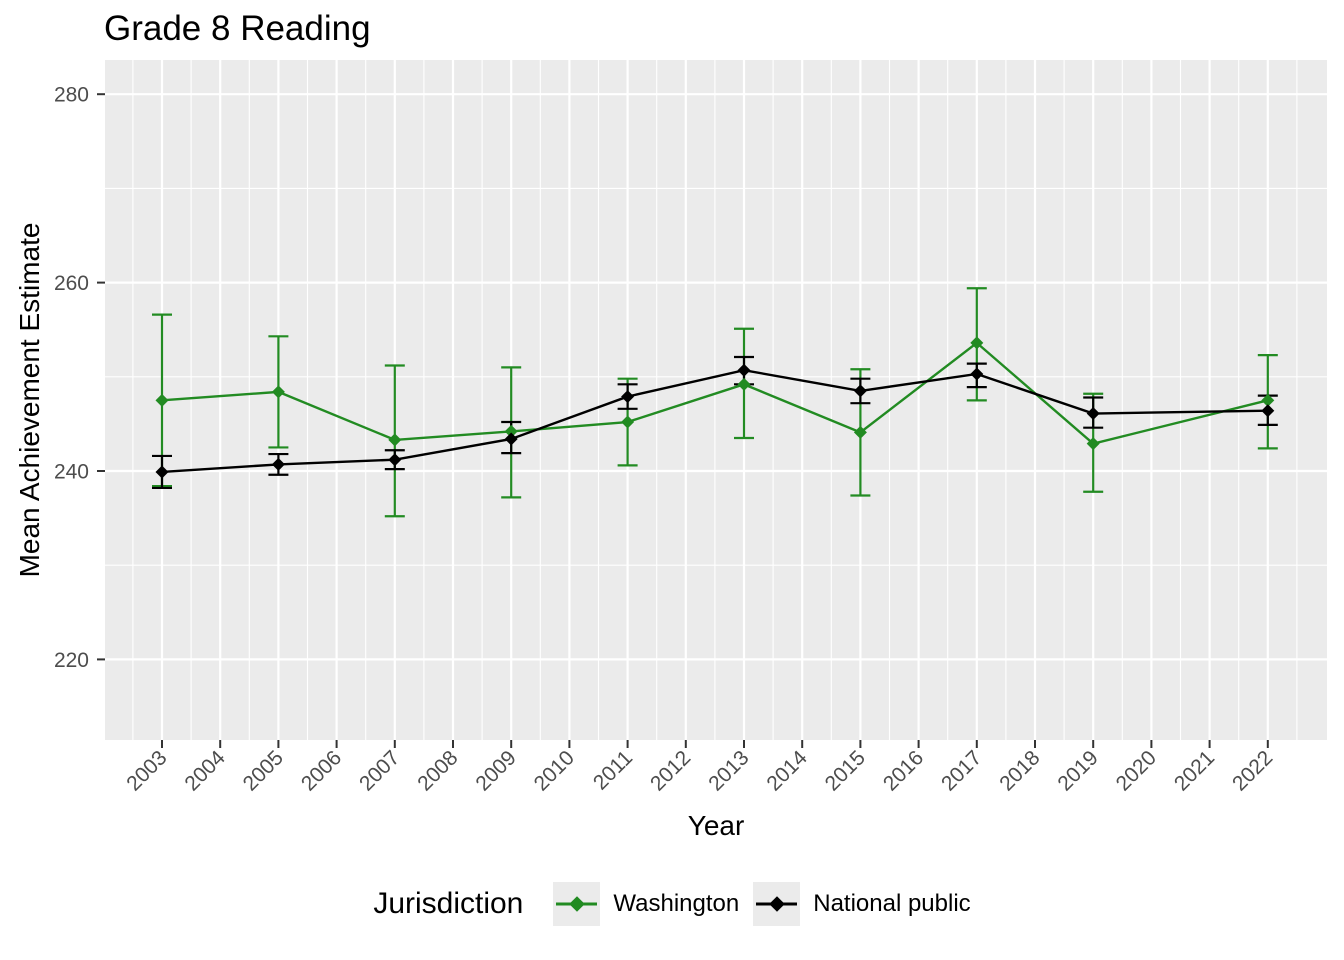 The width and height of the screenshot is (1344, 960). I want to click on legend-item-national-public: National public, so click(862, 904).